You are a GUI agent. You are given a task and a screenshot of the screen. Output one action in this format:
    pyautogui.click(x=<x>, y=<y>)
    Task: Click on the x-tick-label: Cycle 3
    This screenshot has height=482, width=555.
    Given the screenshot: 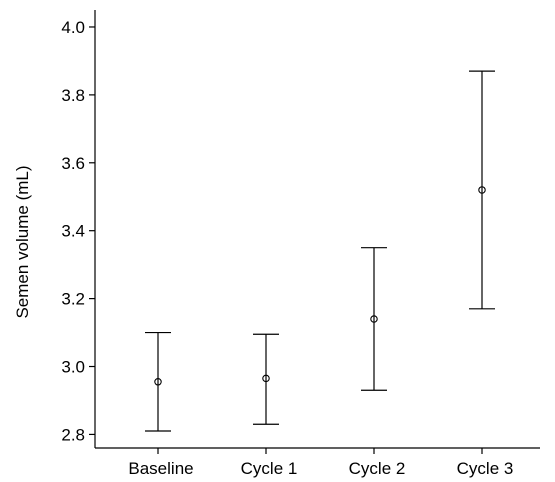 What is the action you would take?
    pyautogui.click(x=485, y=468)
    